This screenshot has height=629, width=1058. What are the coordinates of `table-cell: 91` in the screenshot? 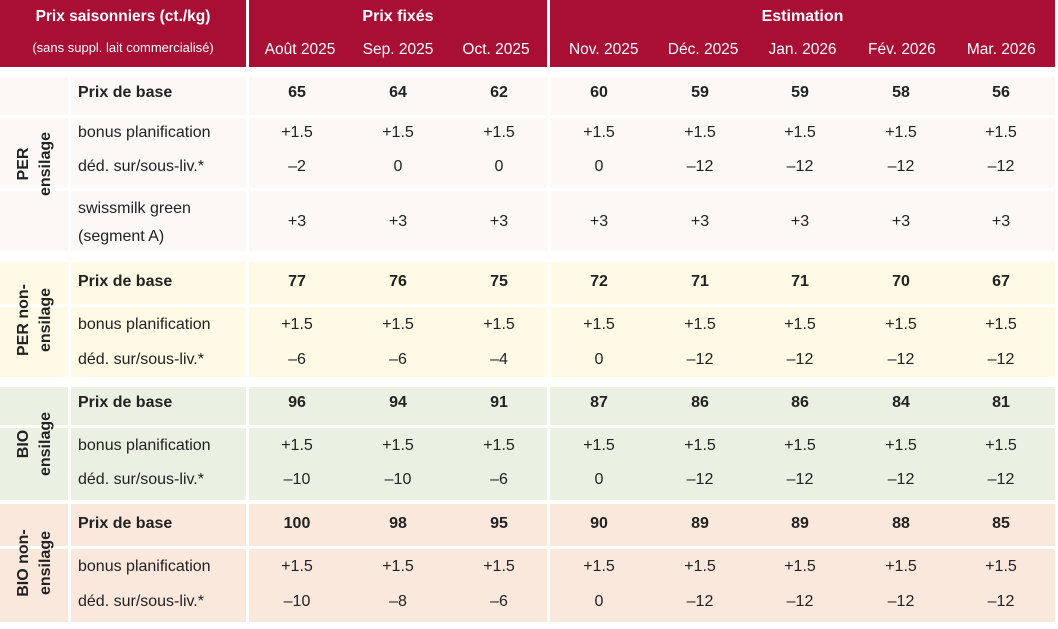 It's located at (499, 402).